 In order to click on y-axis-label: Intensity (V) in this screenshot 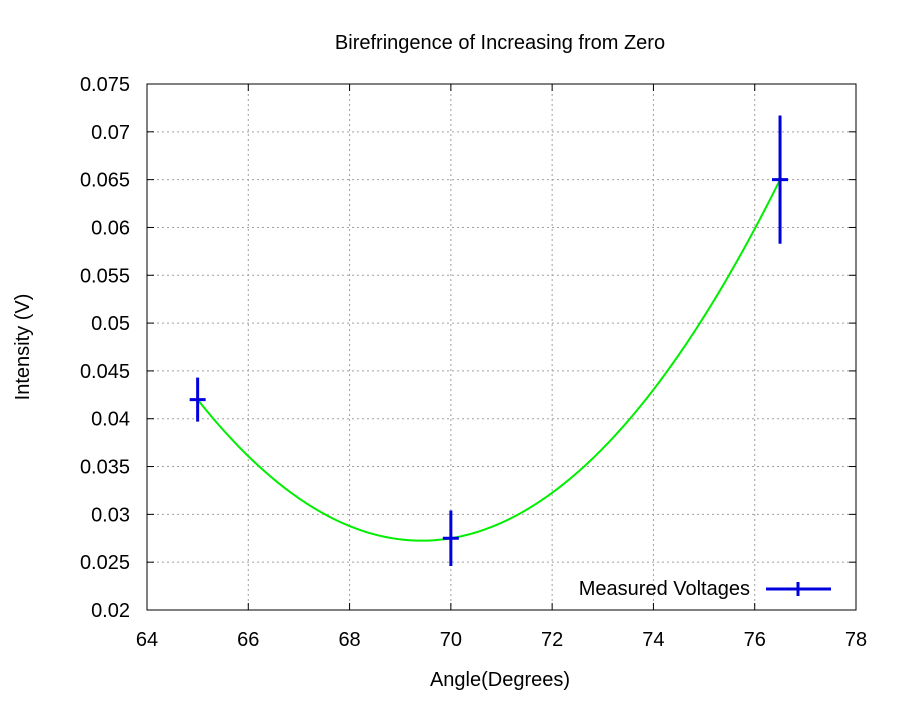, I will do `click(23, 347)`.